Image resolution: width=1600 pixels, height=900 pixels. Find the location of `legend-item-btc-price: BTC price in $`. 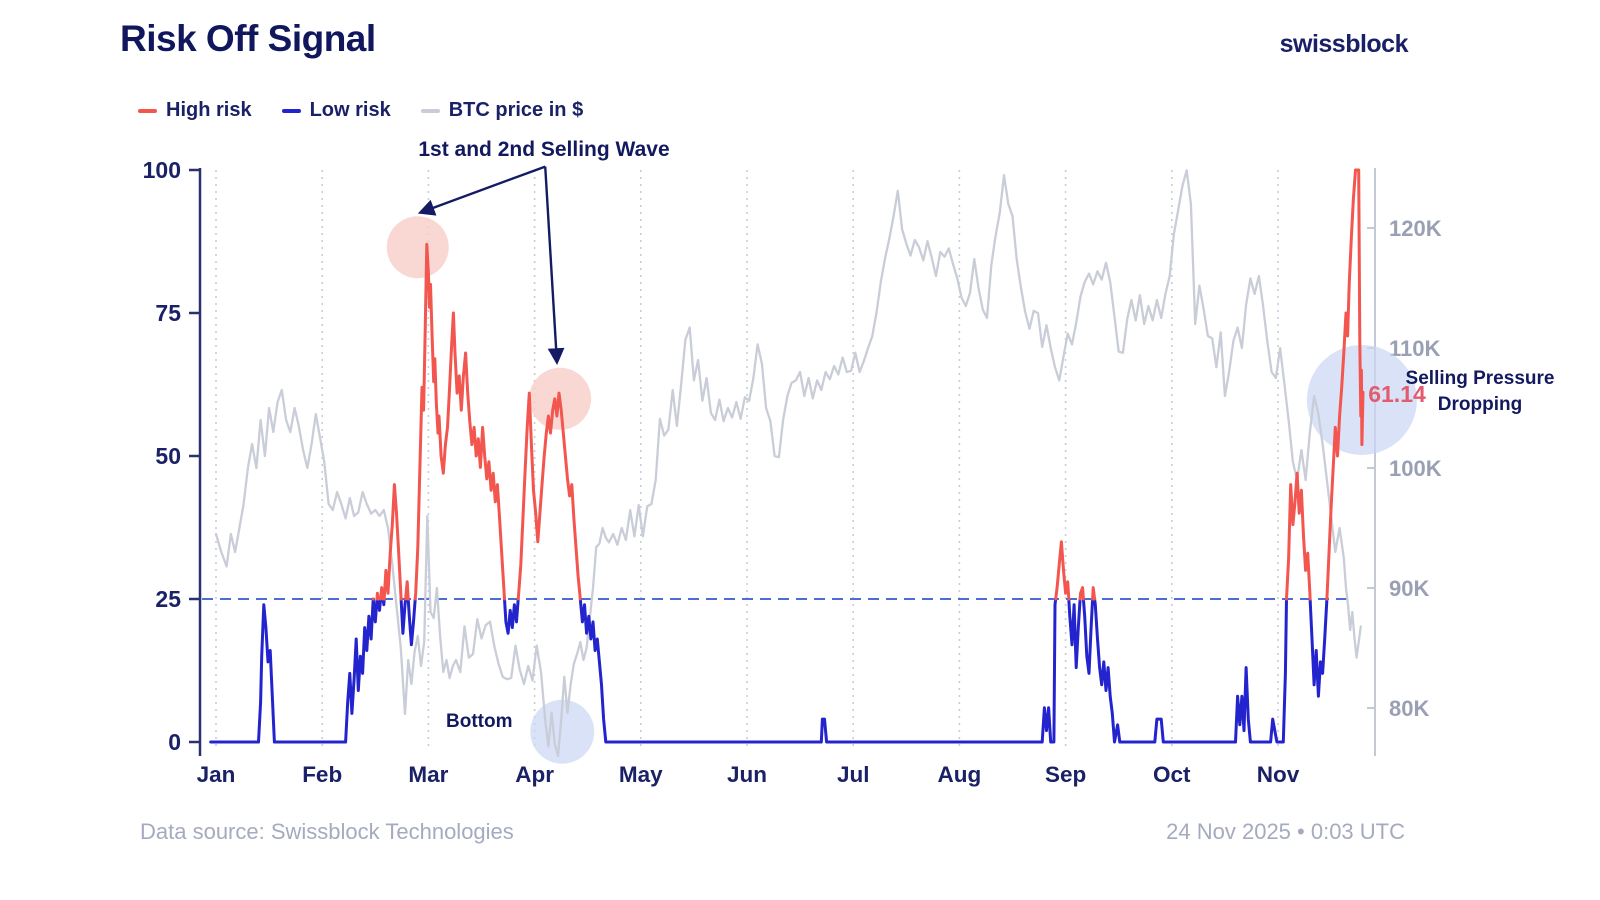

legend-item-btc-price: BTC price in $ is located at coordinates (502, 110).